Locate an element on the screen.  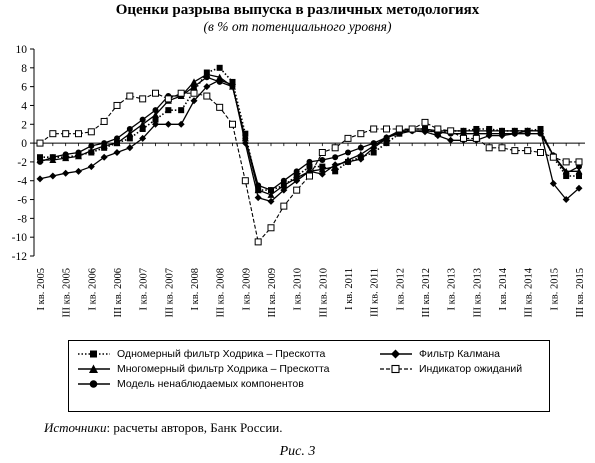
legend-item-kalman: Фильтр Калмана is located at coordinates (439, 354).